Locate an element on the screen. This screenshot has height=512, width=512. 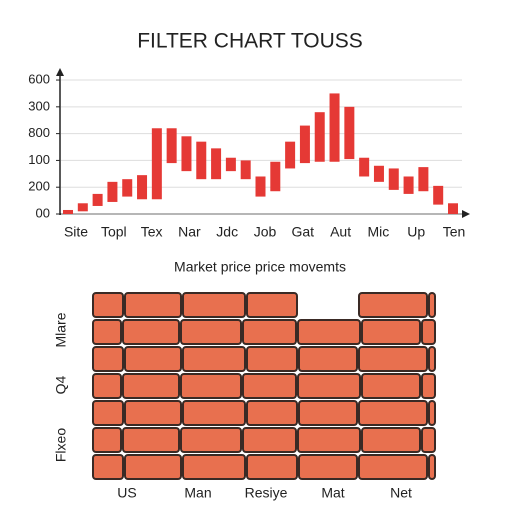
x-tick-label: Ten is located at coordinates (454, 232).